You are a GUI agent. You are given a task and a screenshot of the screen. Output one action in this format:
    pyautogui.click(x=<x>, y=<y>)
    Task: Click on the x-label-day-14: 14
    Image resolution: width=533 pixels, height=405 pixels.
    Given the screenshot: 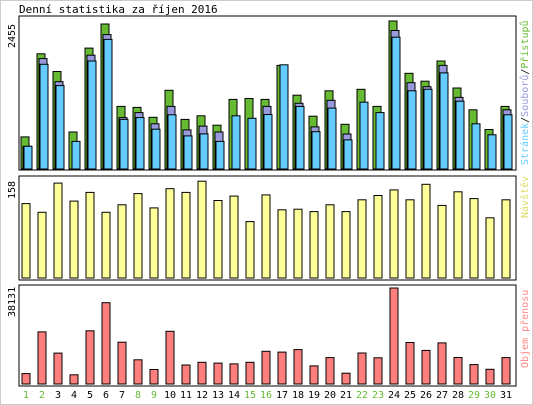 What is the action you would take?
    pyautogui.click(x=234, y=395)
    